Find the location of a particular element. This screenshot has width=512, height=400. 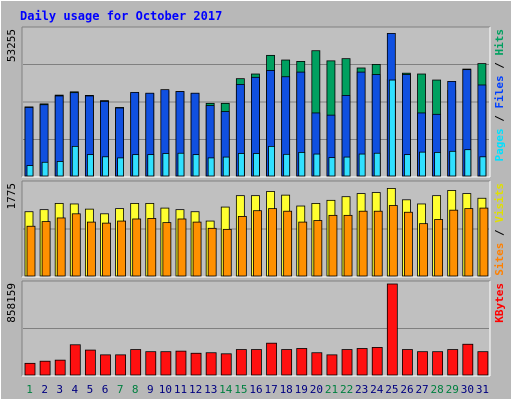

legend-part: KBytes is located at coordinates (499, 303).